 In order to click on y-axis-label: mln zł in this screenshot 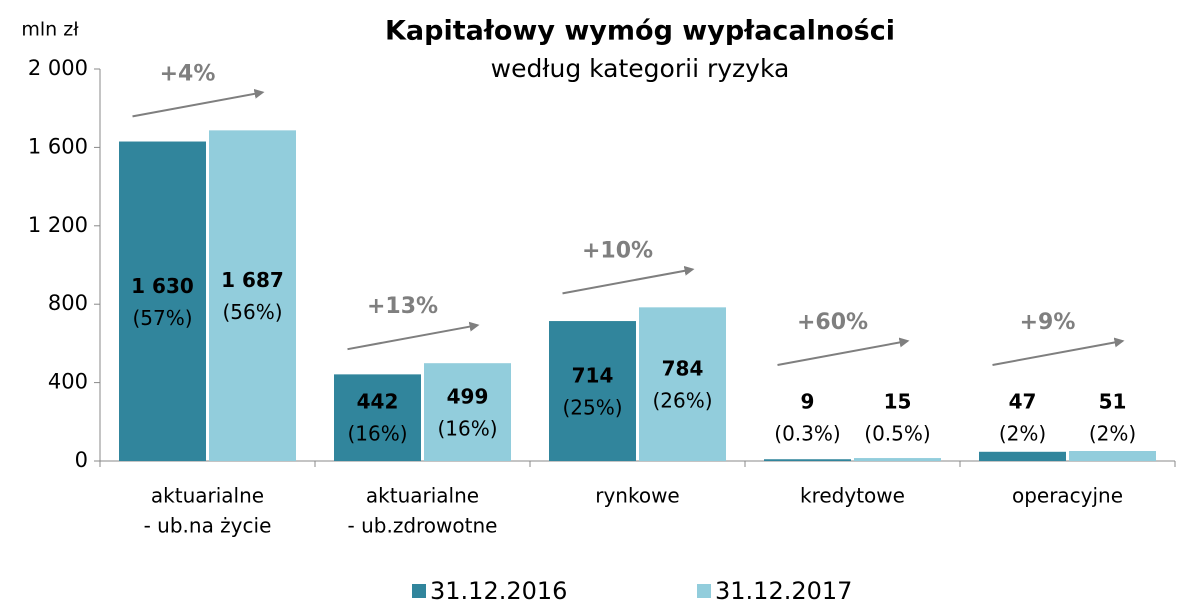, I will do `click(50, 30)`.